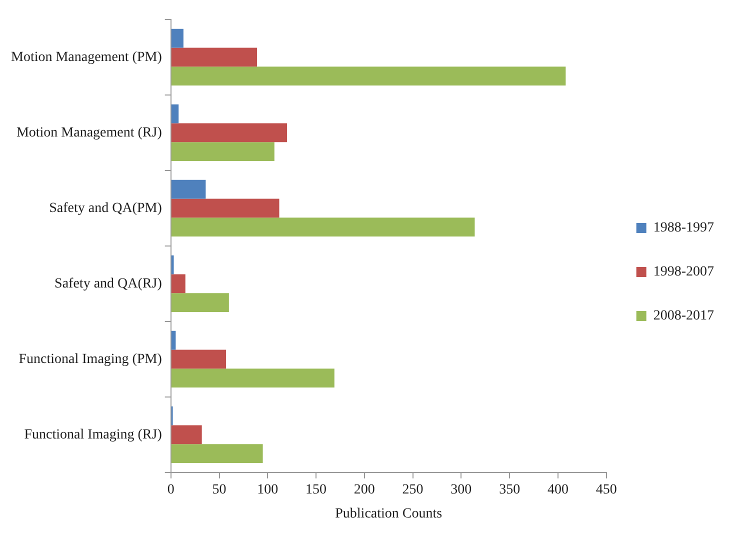 This screenshot has width=742, height=534. What do you see at coordinates (683, 316) in the screenshot?
I see `legend-label: 2008-2017` at bounding box center [683, 316].